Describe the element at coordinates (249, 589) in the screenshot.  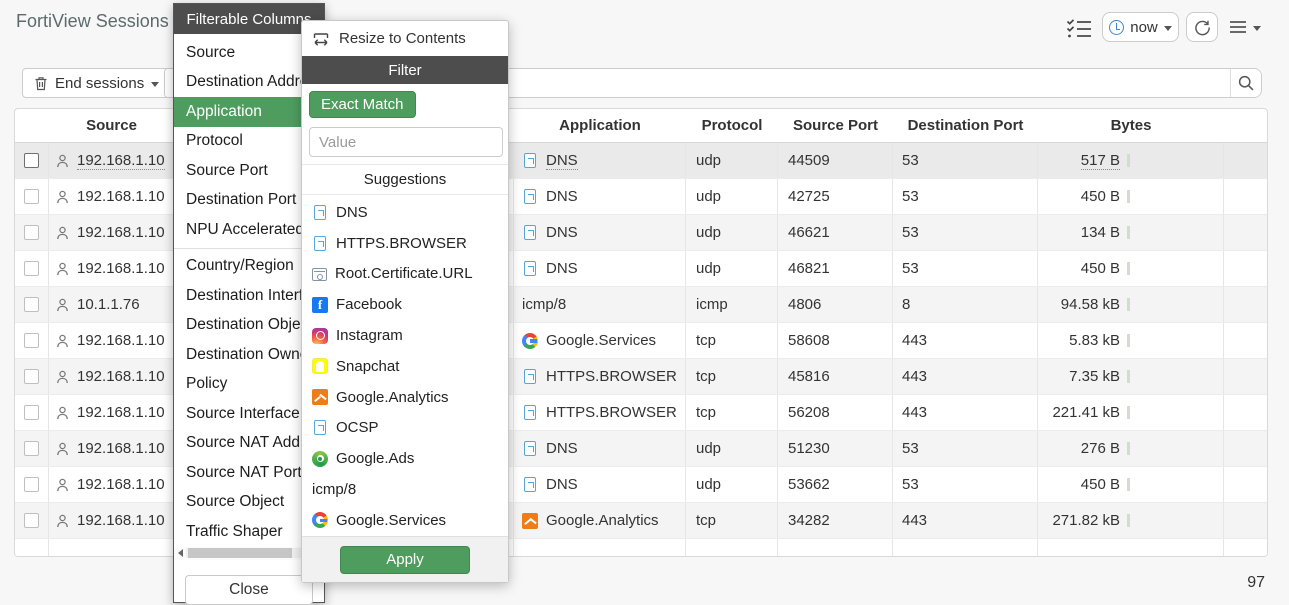
I see `close-button: Close` at that location.